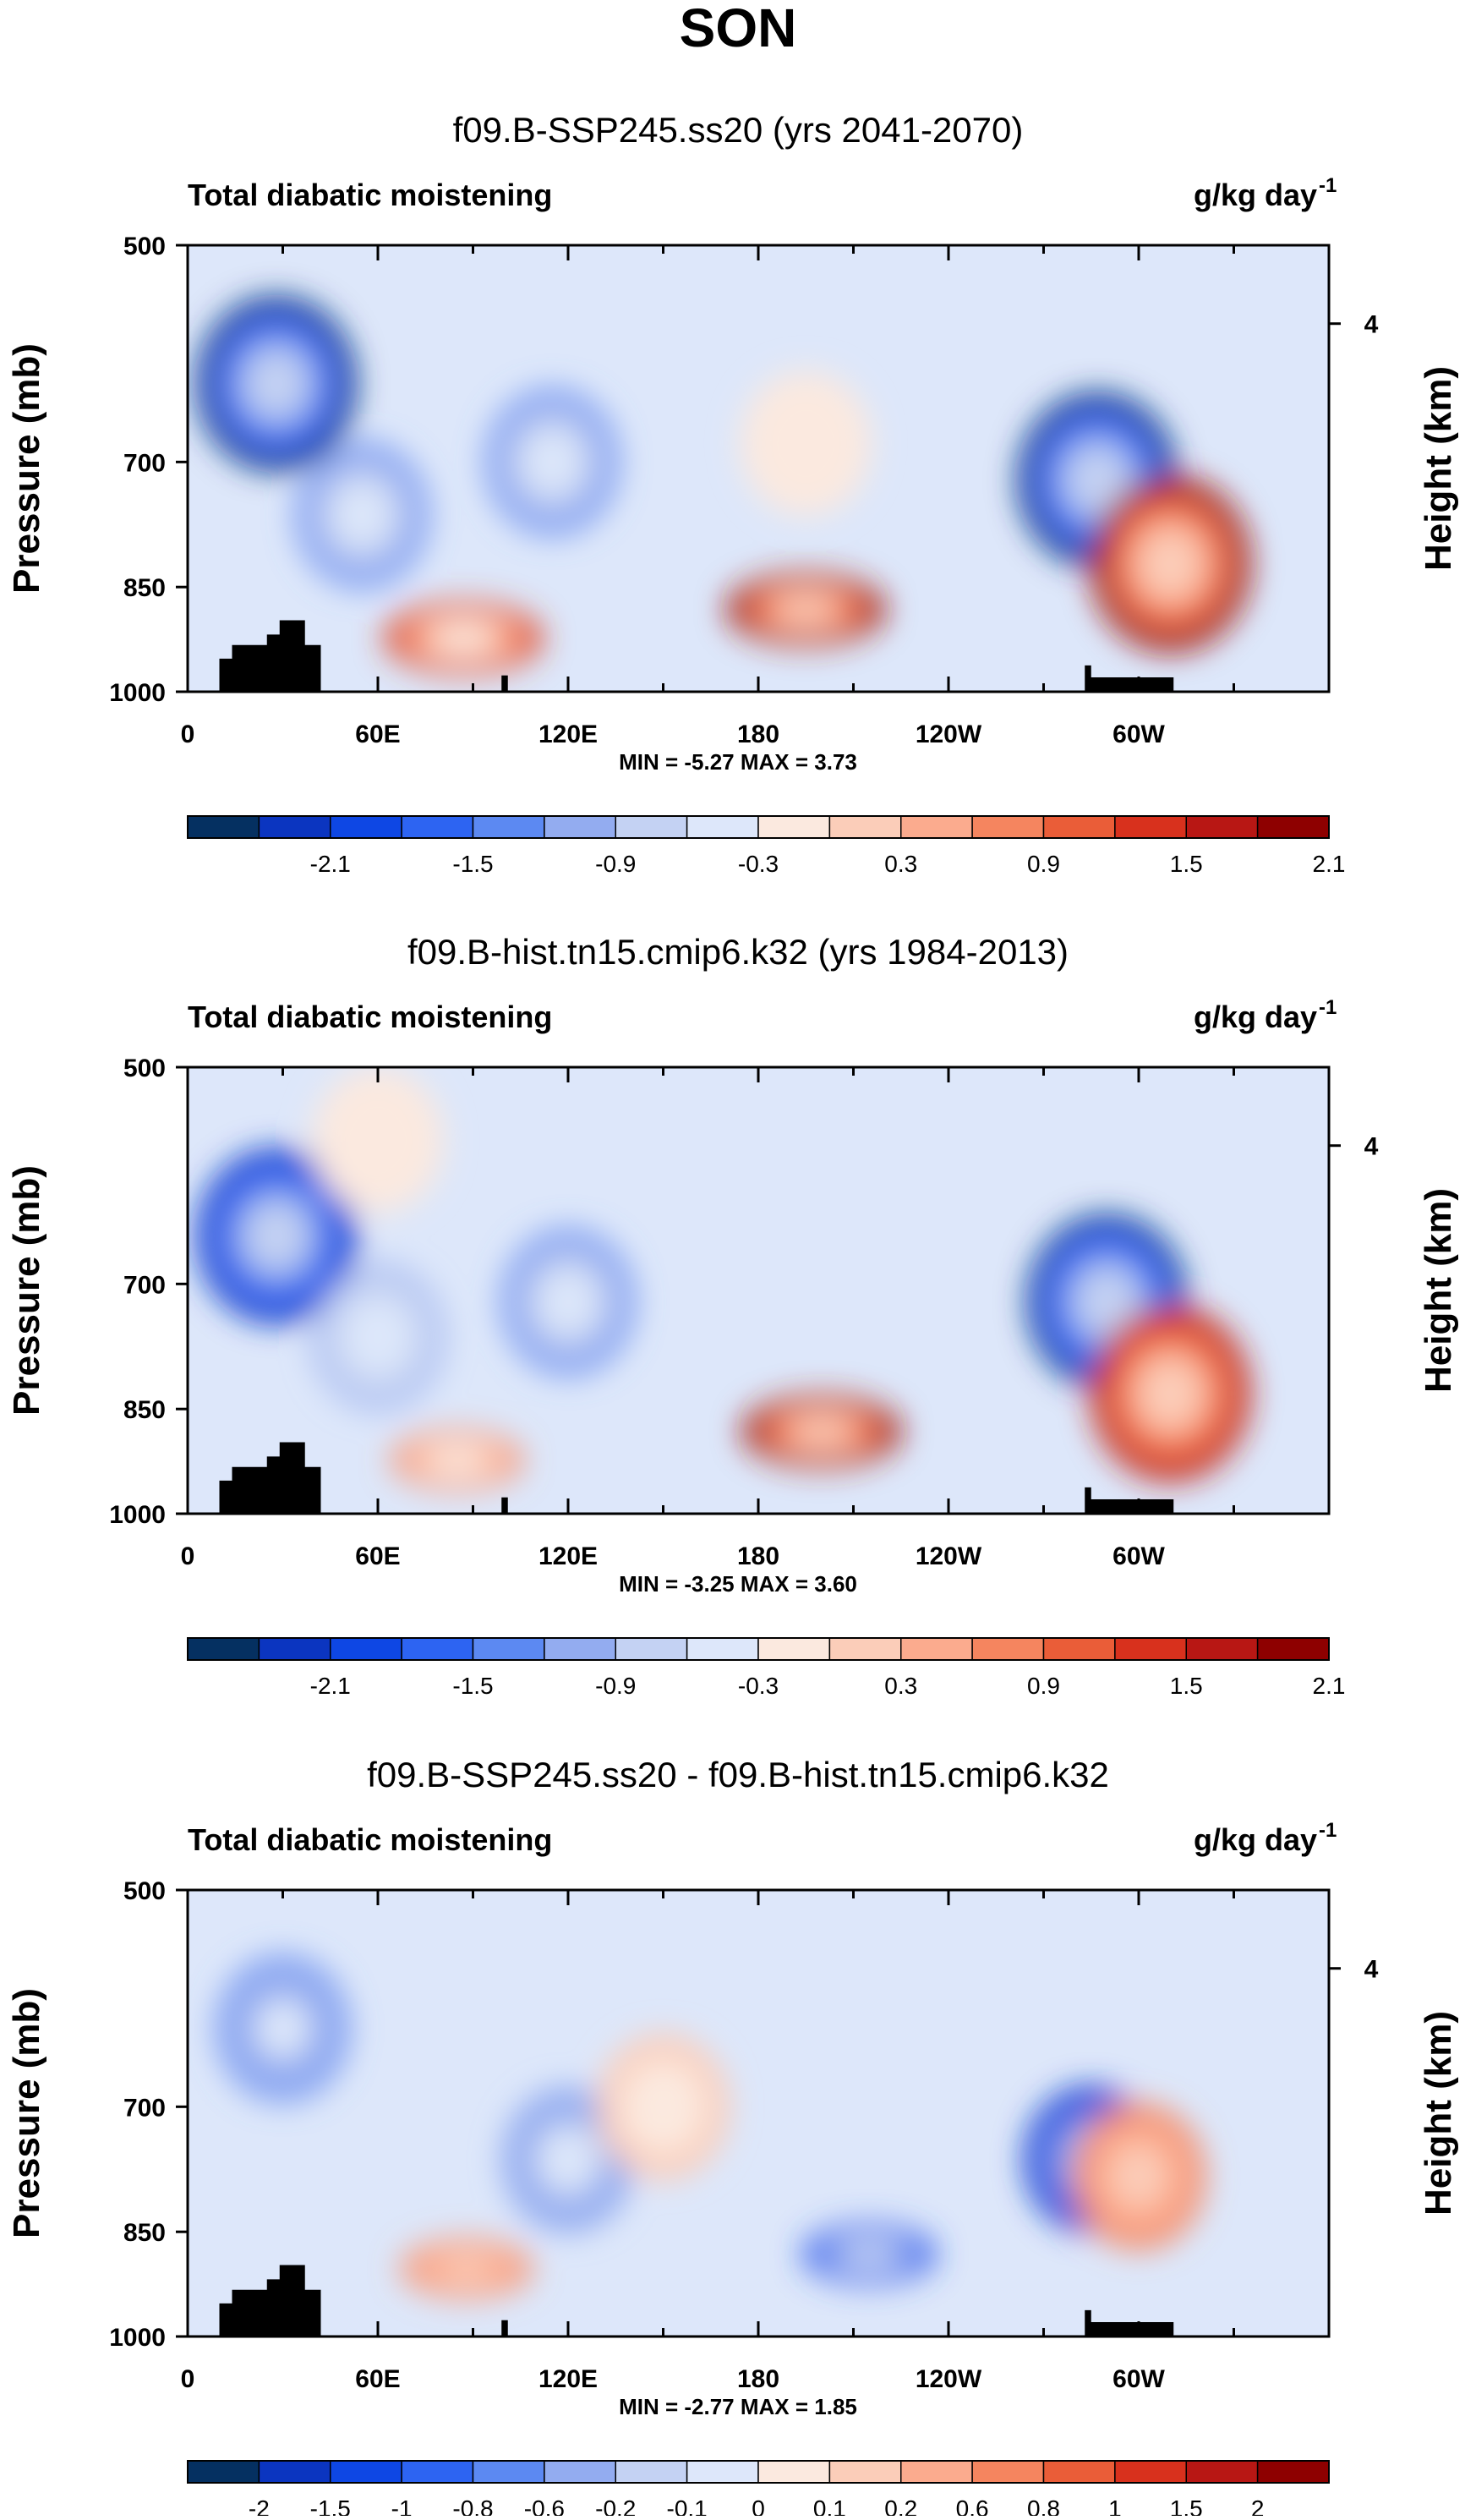 This screenshot has height=2520, width=1476. I want to click on colorbar-label: 0.3, so click(900, 1686).